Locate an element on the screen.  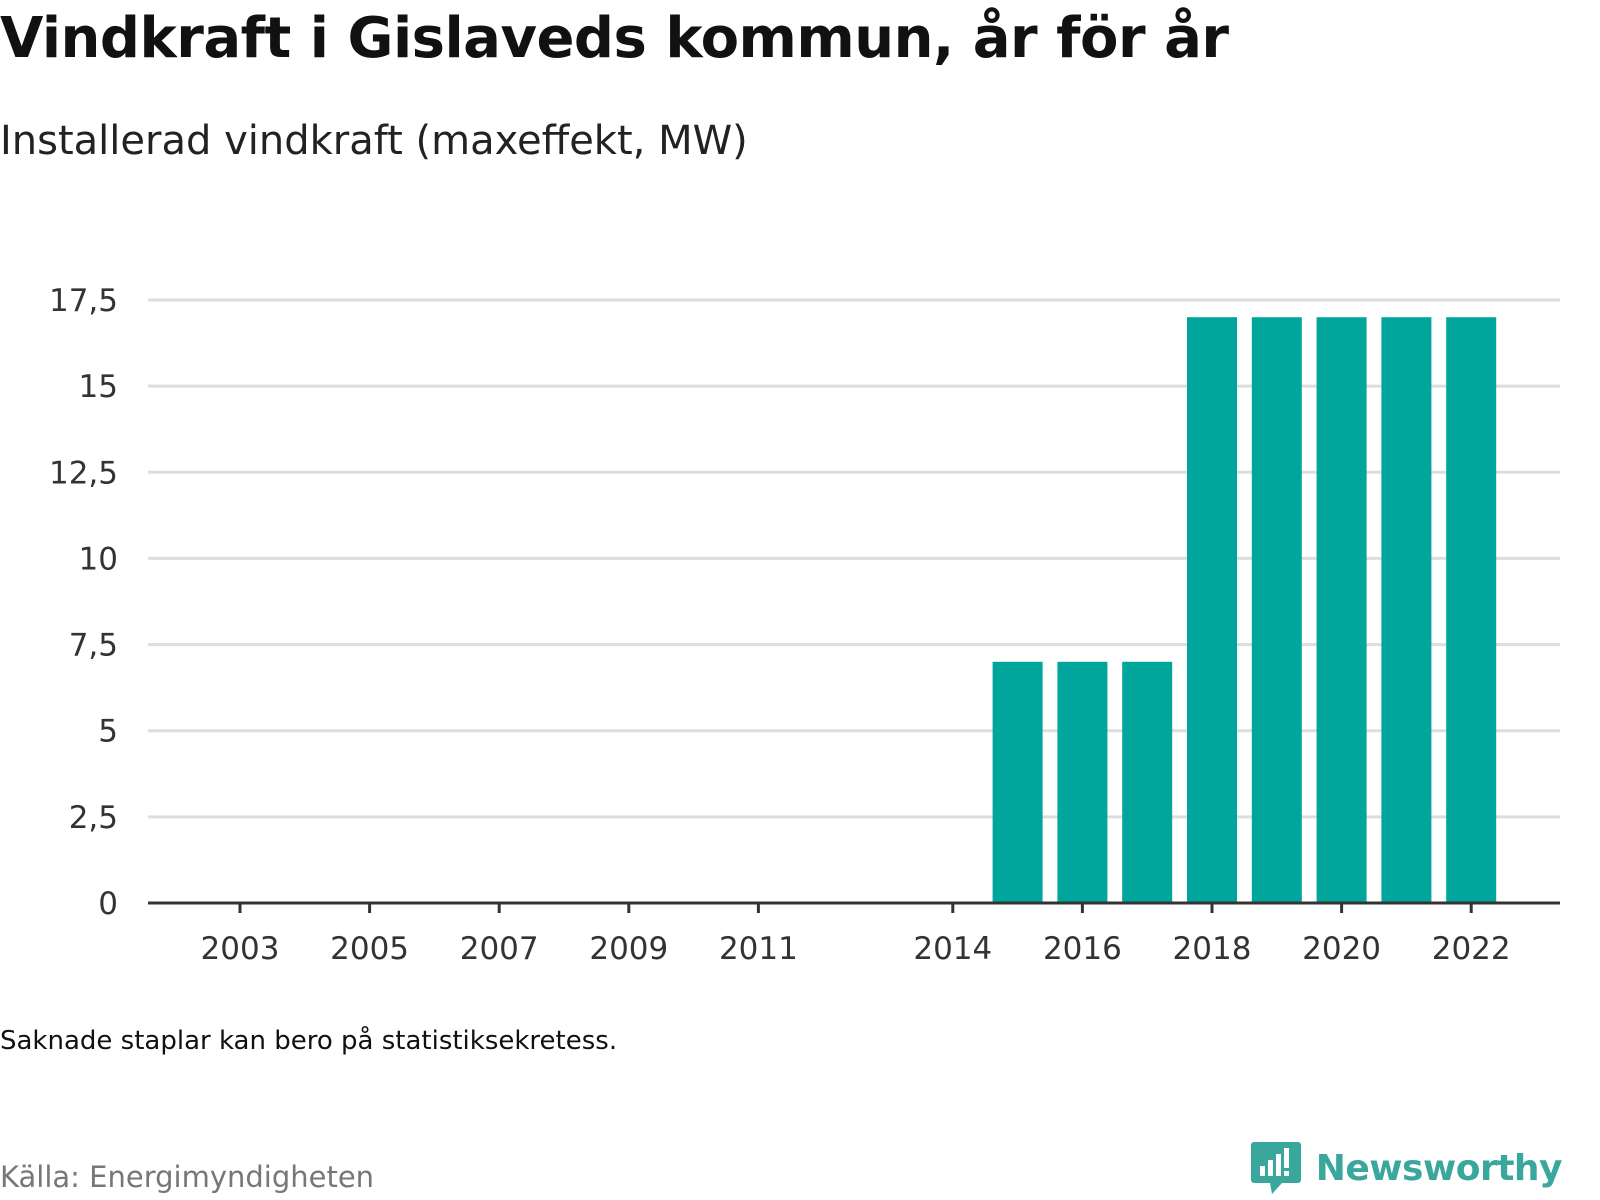
y-tick-label: 12,5 is located at coordinates (83, 473).